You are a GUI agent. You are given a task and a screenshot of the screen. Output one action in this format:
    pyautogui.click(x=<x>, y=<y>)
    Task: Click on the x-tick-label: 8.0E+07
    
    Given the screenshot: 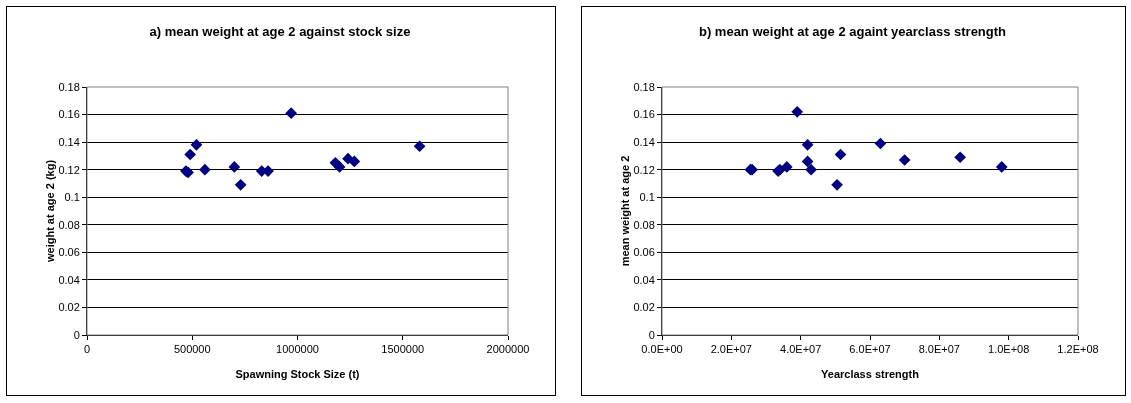 What is the action you would take?
    pyautogui.click(x=939, y=349)
    